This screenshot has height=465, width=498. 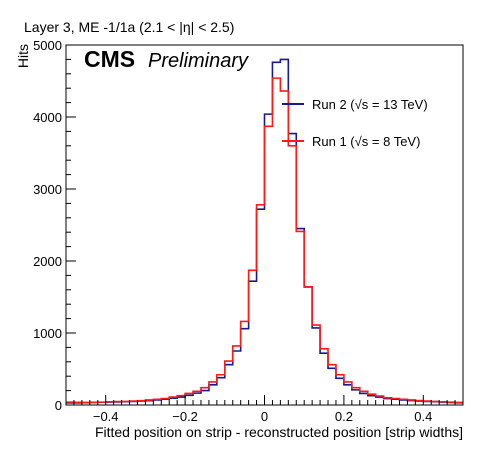 I want to click on x-tick-label: 0.2, so click(x=344, y=416).